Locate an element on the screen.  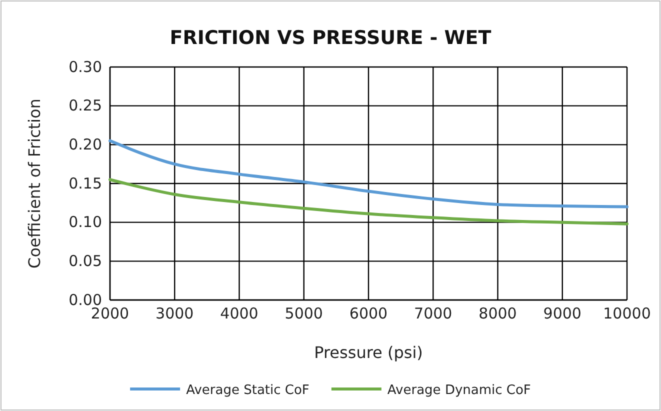
x-tick-label: 4000 is located at coordinates (239, 313).